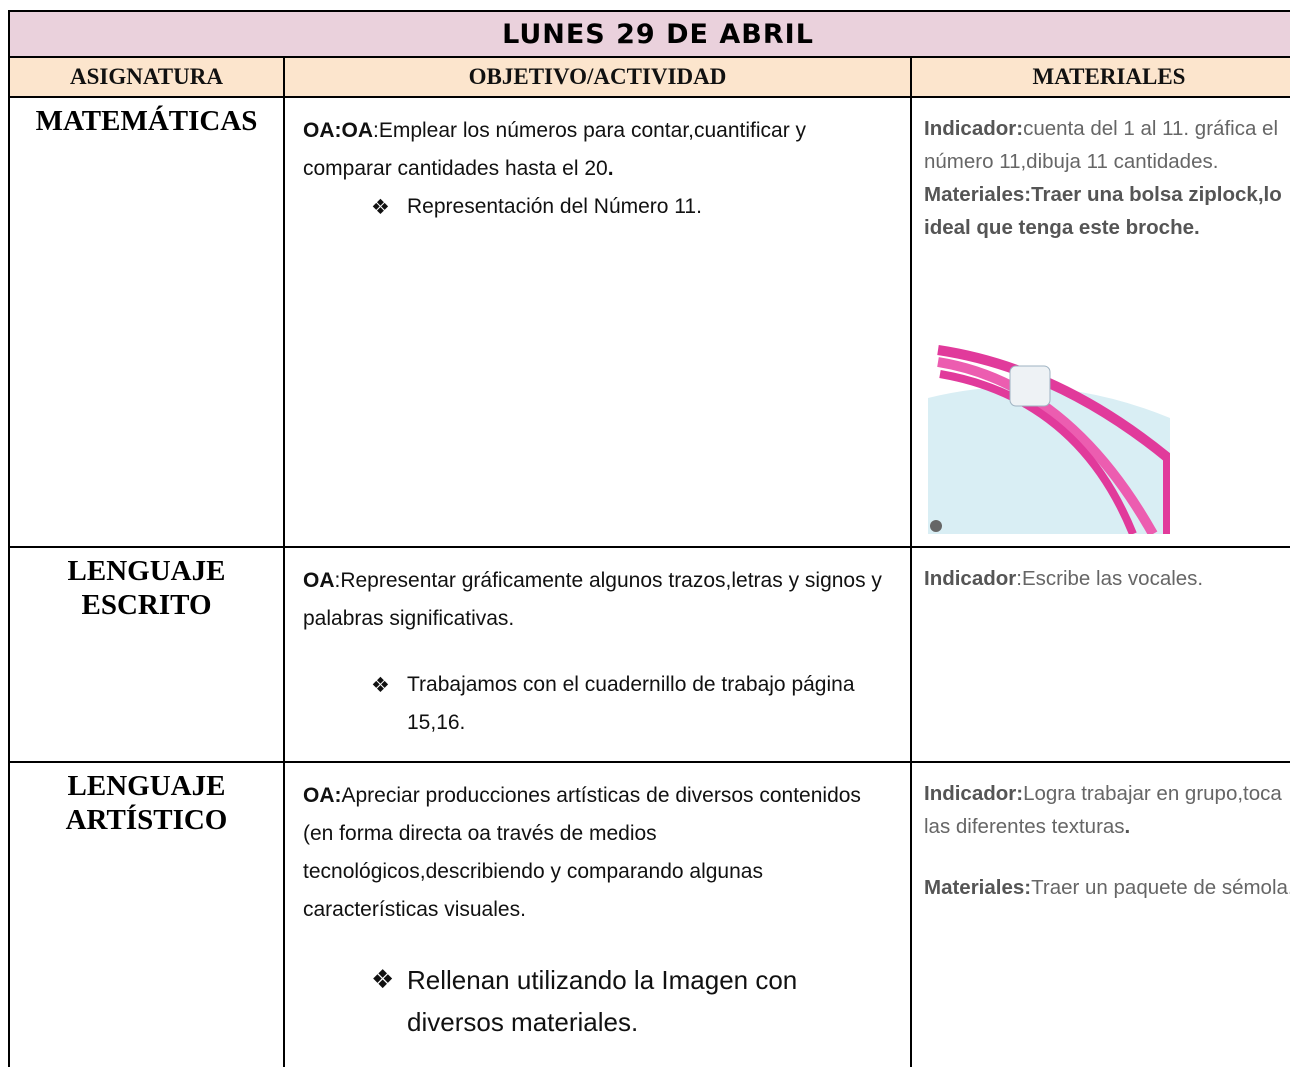  I want to click on text-run: :Escribe las vocales., so click(1110, 578).